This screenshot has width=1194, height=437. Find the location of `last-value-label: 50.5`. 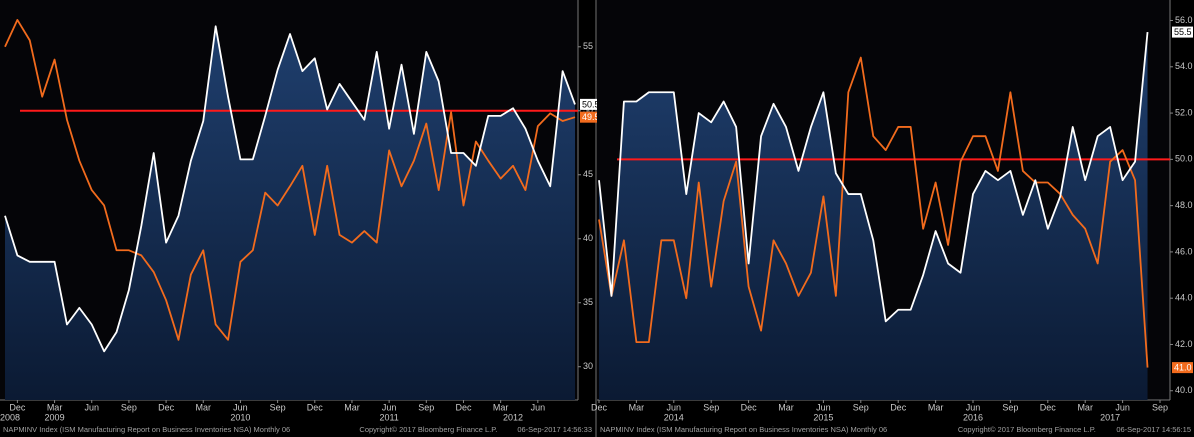

last-value-label: 50.5 is located at coordinates (591, 104).